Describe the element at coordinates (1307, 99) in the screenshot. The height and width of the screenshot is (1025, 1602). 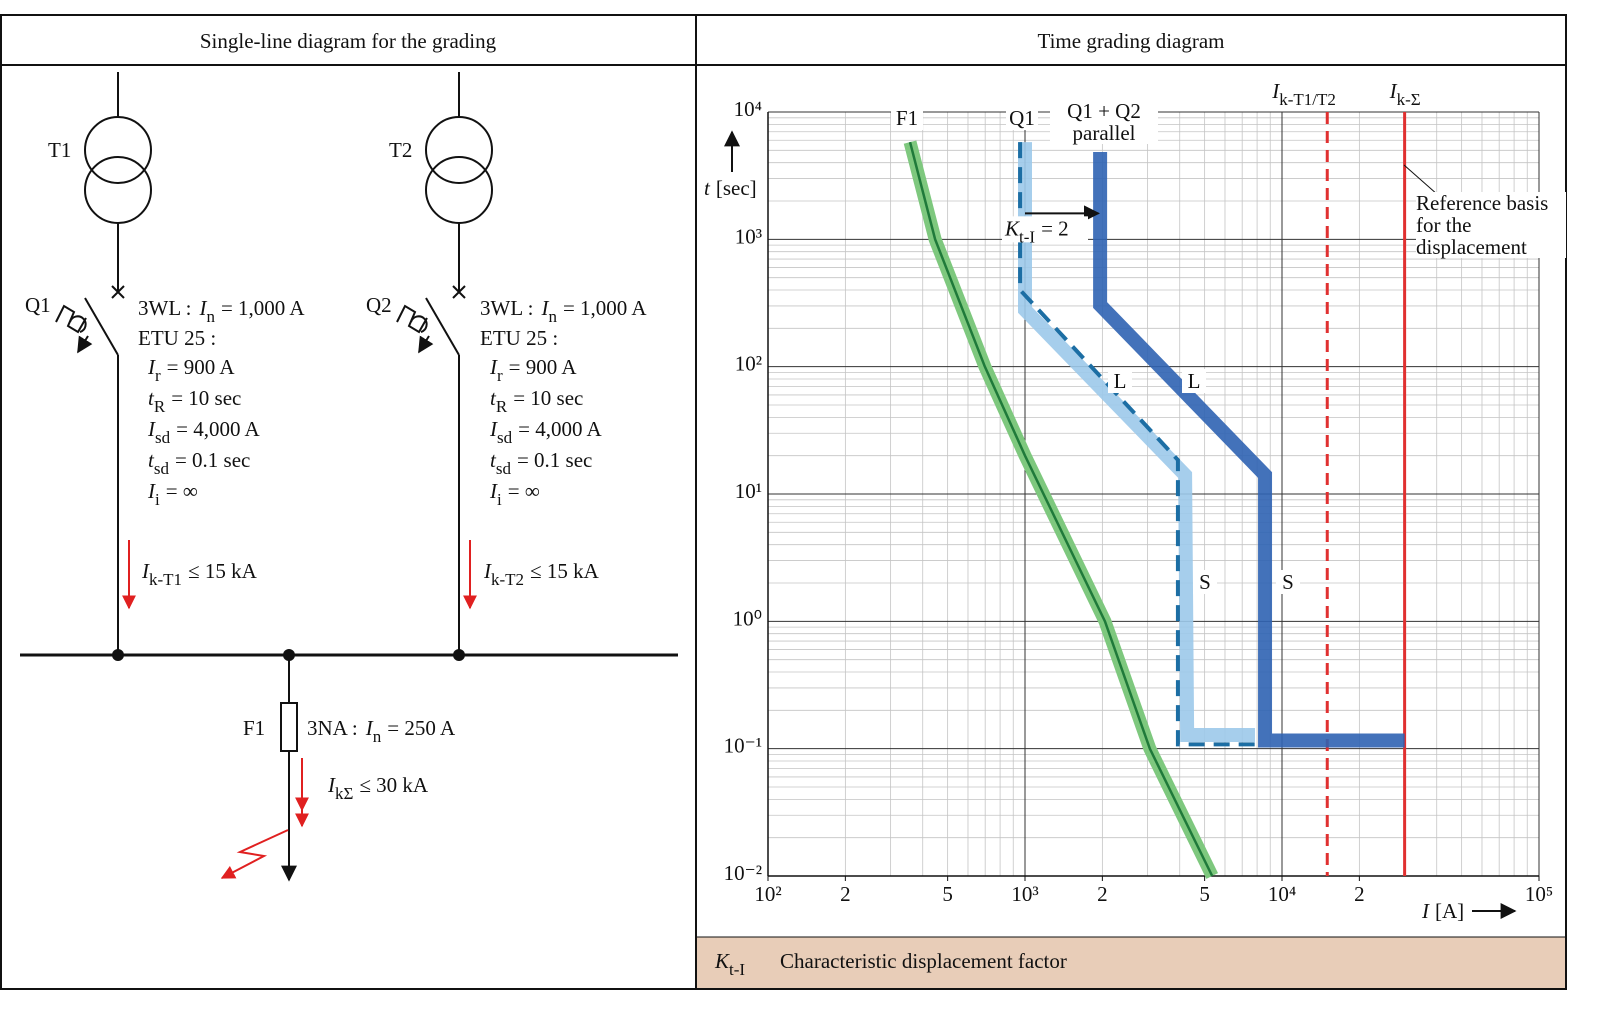
I see `text-part: k-T1/T2` at that location.